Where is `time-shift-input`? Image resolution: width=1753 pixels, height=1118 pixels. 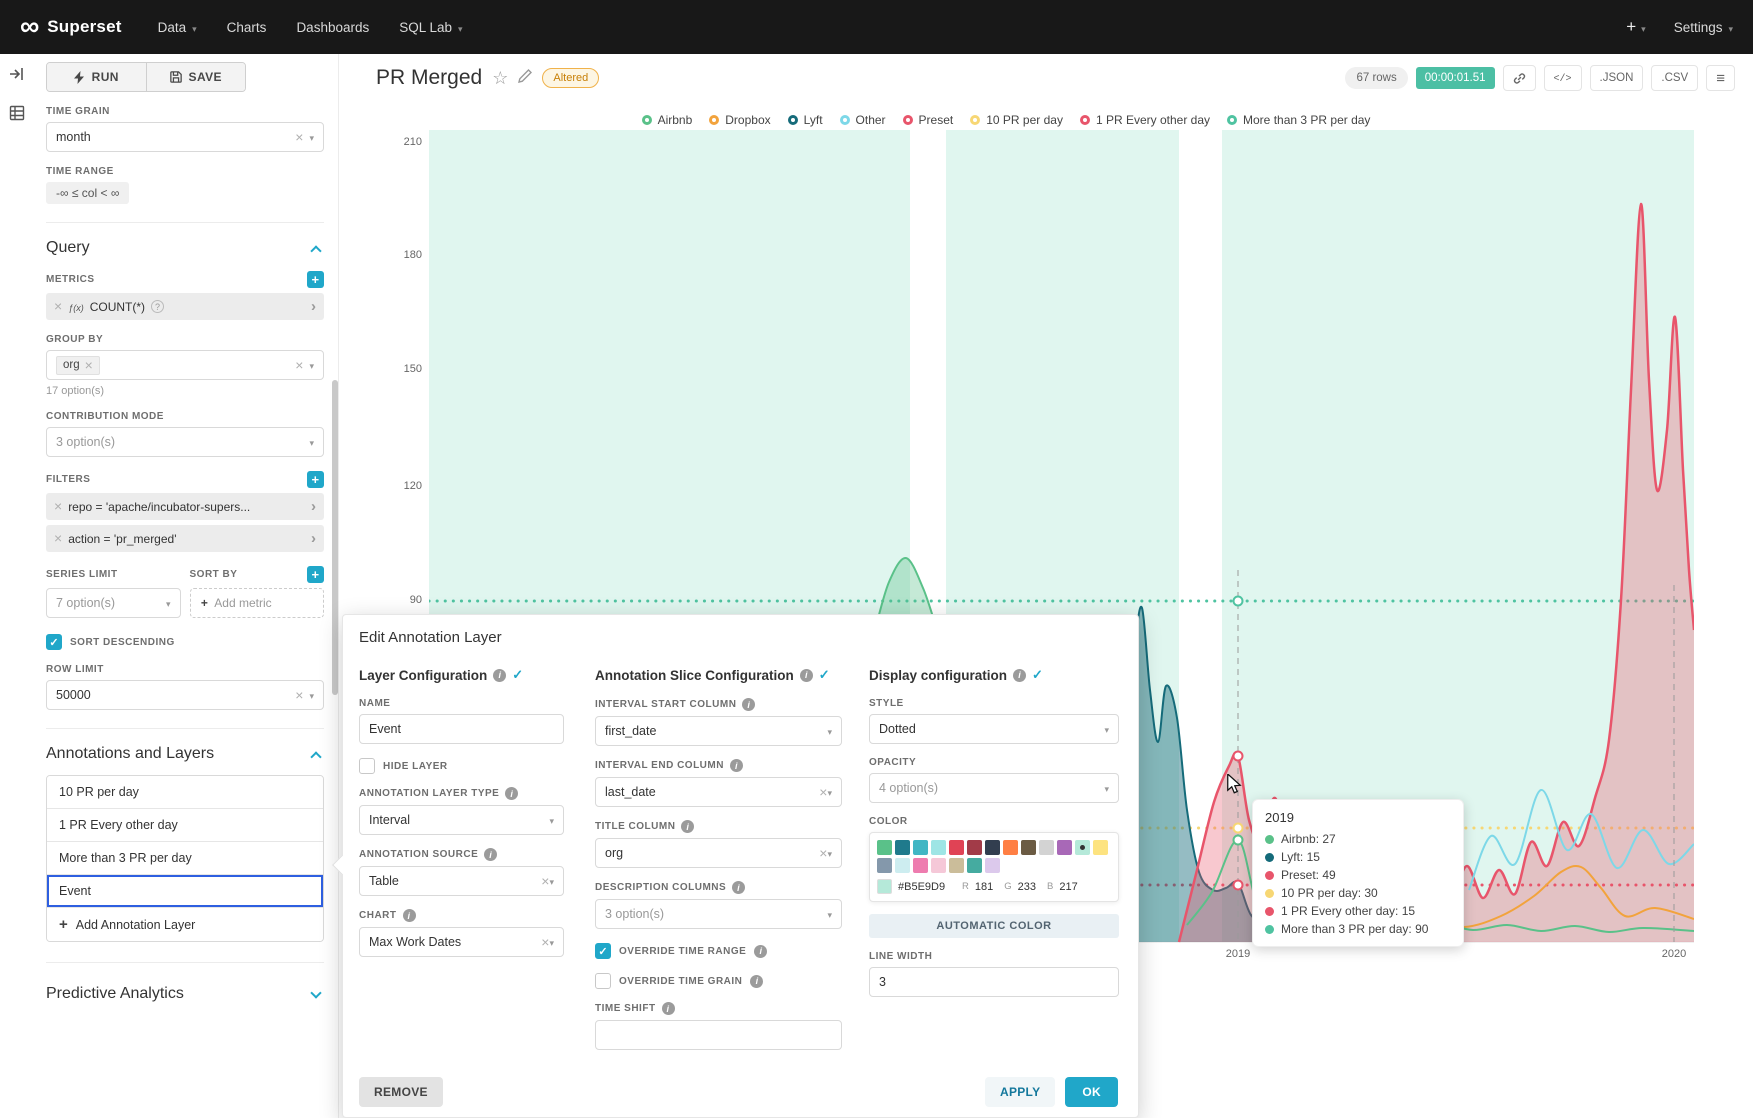 time-shift-input is located at coordinates (718, 1035).